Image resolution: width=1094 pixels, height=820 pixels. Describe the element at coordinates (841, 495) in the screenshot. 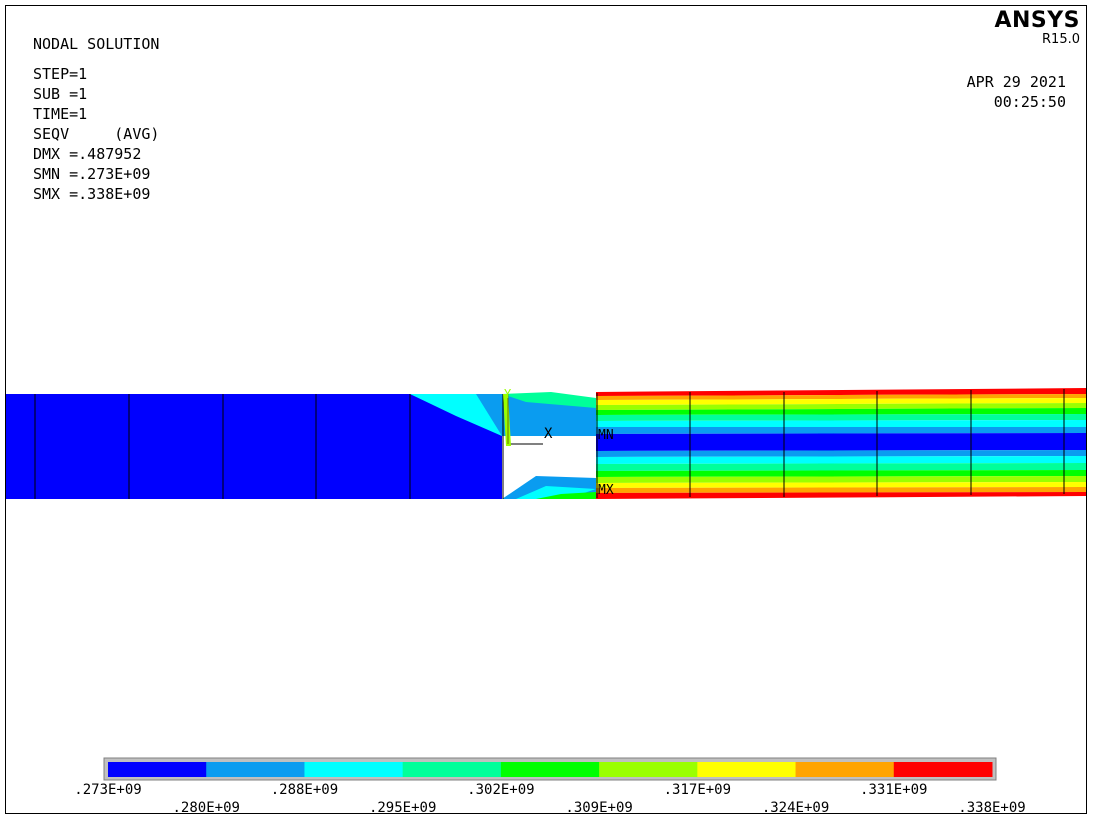

I see `contour-band-max-bottom` at that location.